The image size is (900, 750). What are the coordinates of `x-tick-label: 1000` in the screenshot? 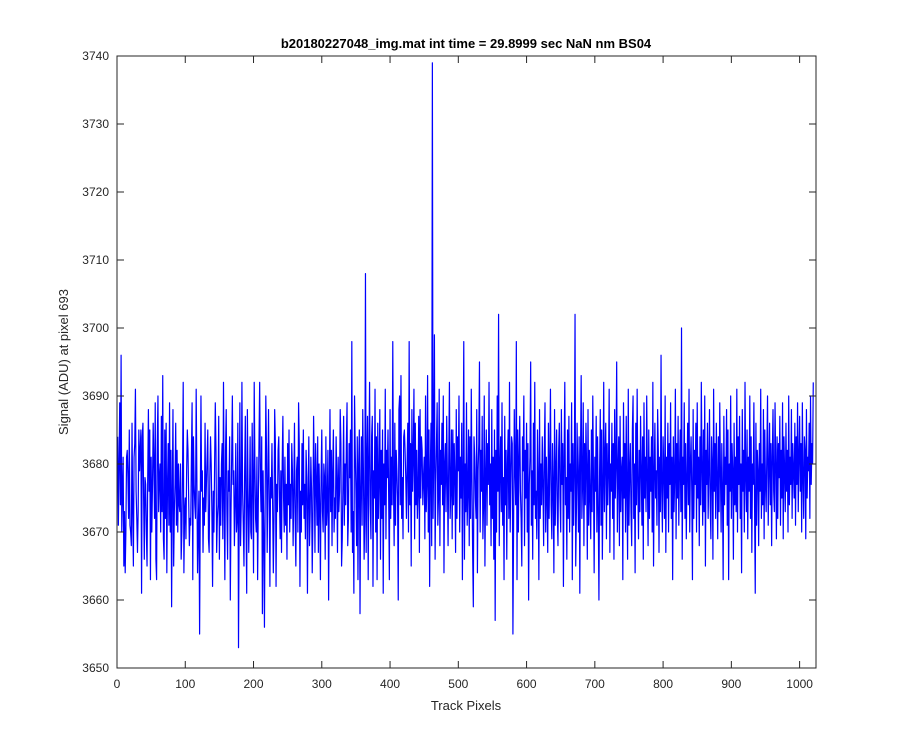 It's located at (799, 684).